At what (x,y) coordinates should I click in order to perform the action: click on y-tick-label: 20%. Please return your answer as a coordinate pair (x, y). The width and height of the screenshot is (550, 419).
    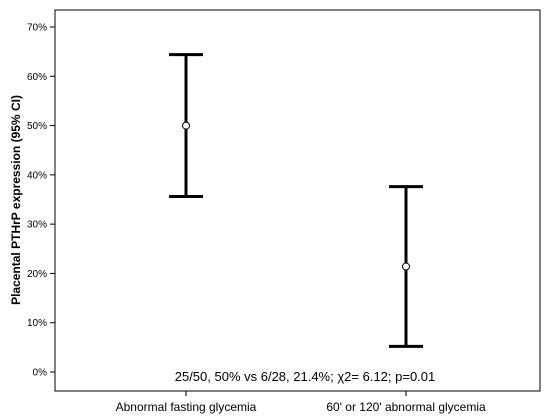
    Looking at the image, I should click on (37, 274).